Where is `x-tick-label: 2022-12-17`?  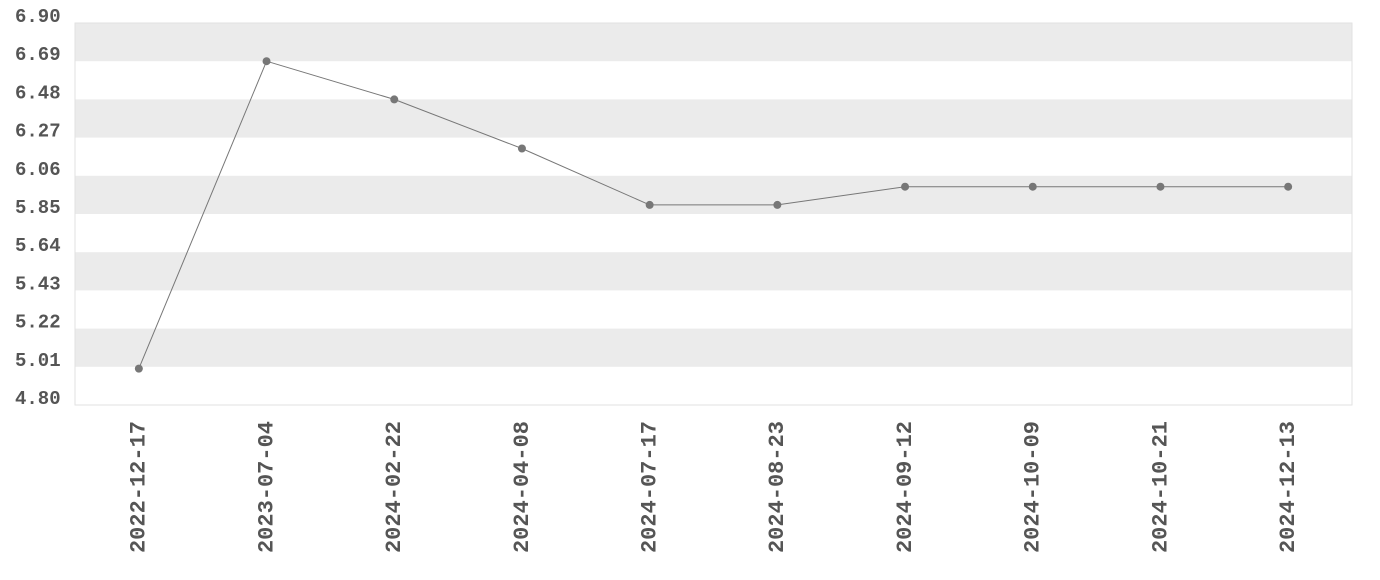 x-tick-label: 2022-12-17 is located at coordinates (139, 487).